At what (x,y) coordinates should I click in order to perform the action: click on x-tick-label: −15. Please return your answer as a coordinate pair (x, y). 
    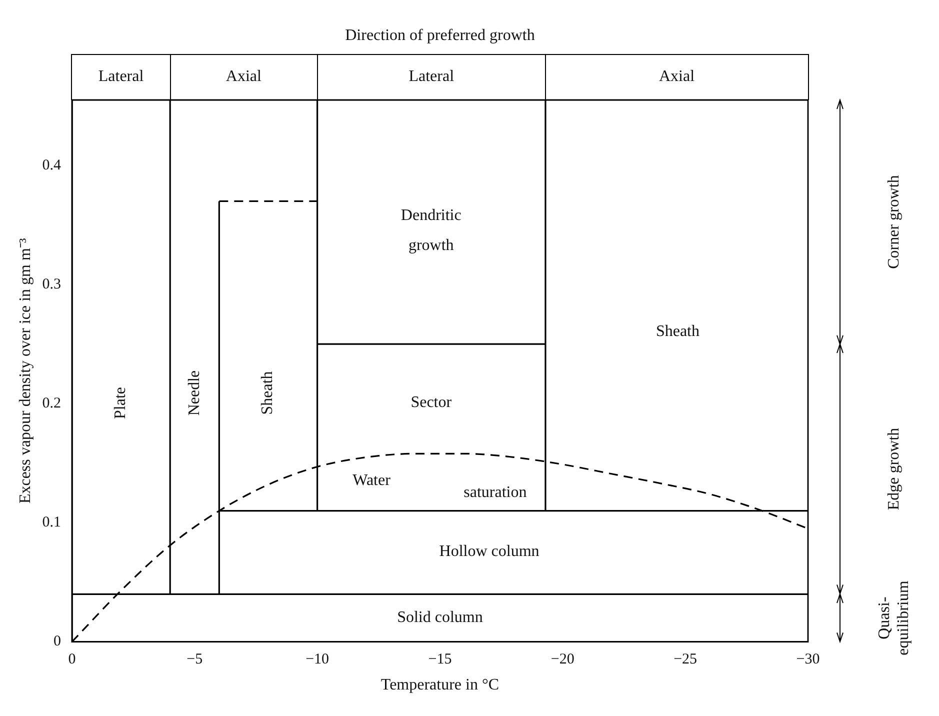
    Looking at the image, I should click on (440, 660).